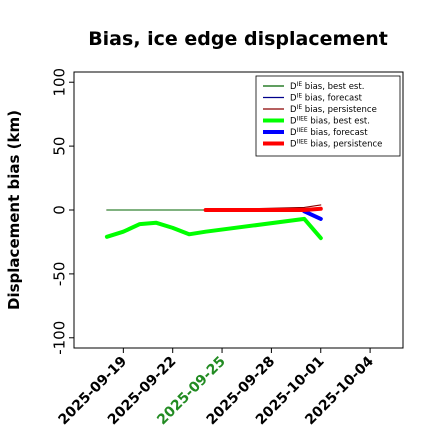 This screenshot has height=440, width=440. What do you see at coordinates (60, 82) in the screenshot?
I see `y-tick-label: 100` at bounding box center [60, 82].